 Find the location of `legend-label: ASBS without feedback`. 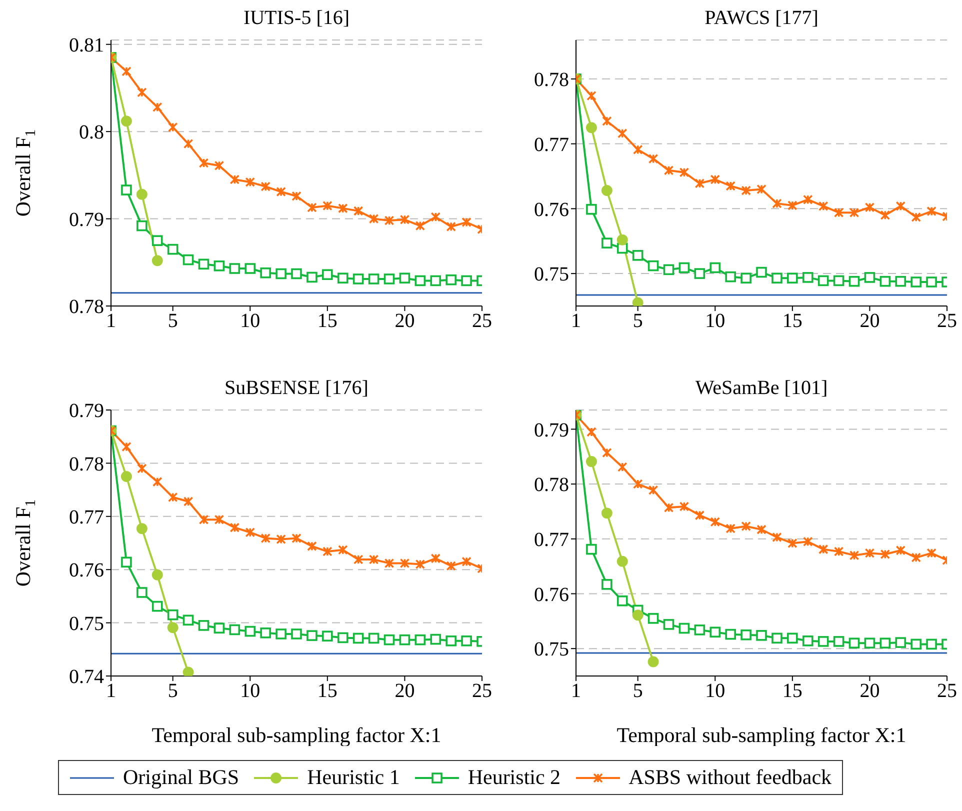

legend-label: ASBS without feedback is located at coordinates (730, 777).